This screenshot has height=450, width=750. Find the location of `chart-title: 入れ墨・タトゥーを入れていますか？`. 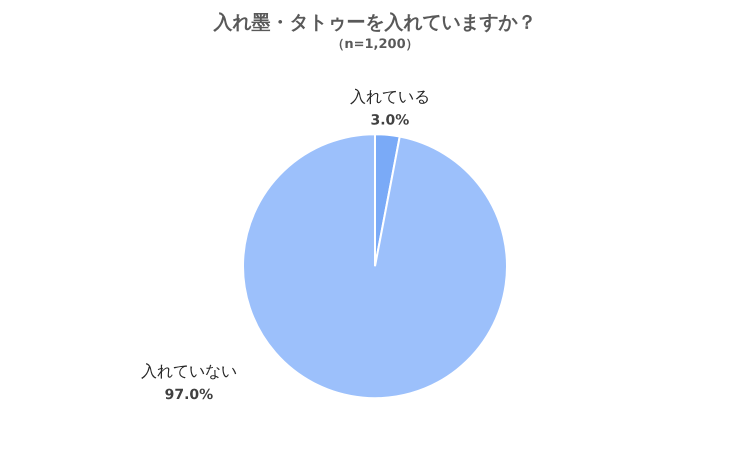

chart-title: 入れ墨・タトゥーを入れていますか？ is located at coordinates (374, 22).